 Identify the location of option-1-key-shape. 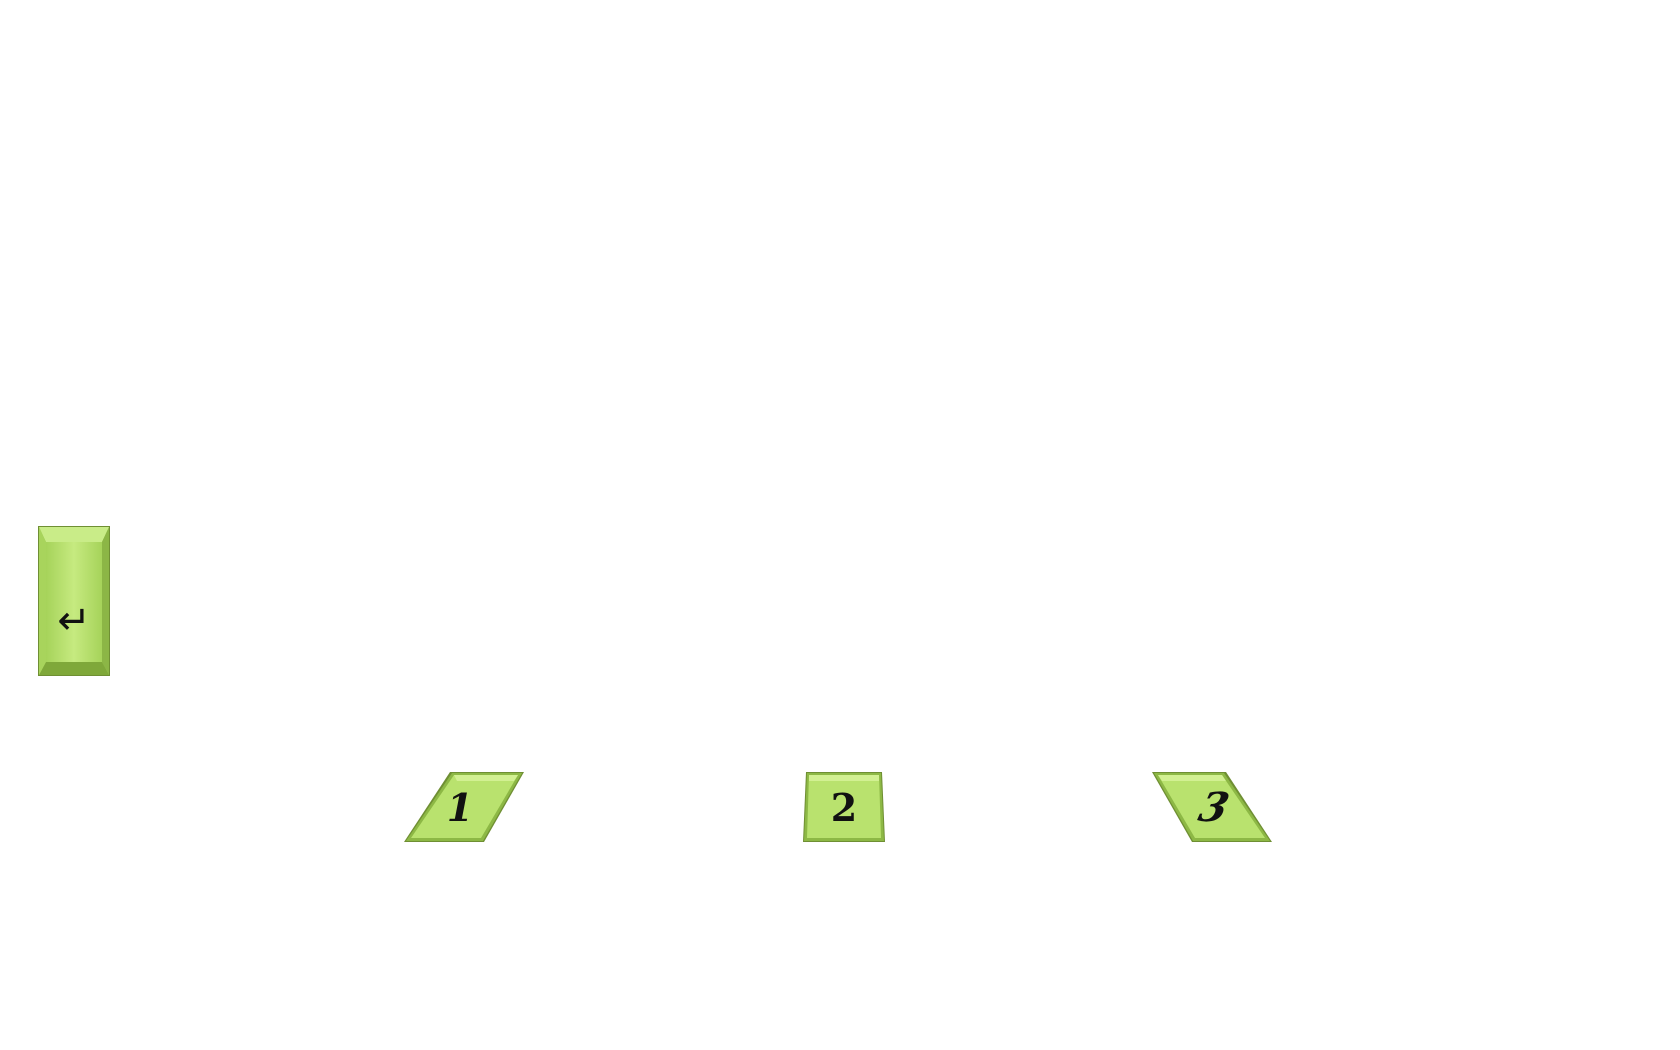
(464, 807).